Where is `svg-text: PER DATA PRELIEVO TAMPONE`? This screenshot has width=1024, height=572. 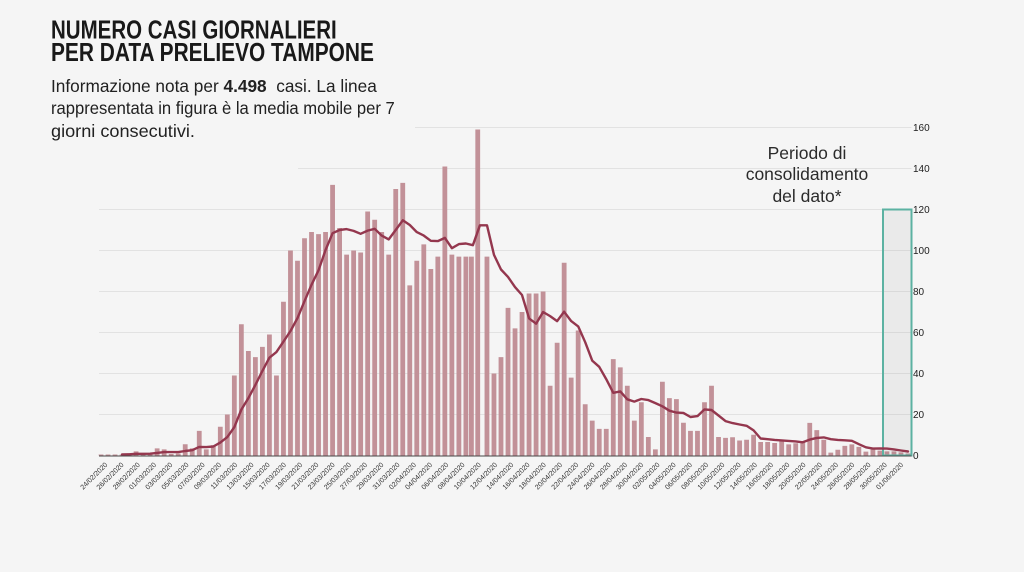
svg-text: PER DATA PRELIEVO TAMPONE is located at coordinates (212, 52).